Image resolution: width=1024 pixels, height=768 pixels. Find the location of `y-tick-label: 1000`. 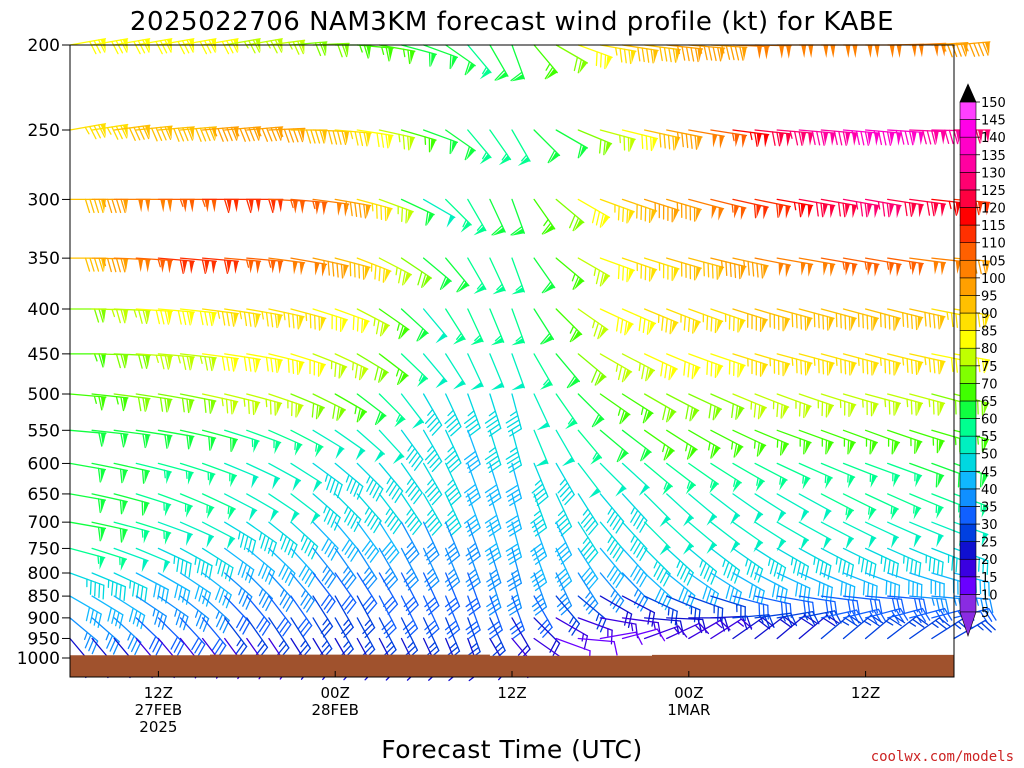

y-tick-label: 1000 is located at coordinates (38, 659).